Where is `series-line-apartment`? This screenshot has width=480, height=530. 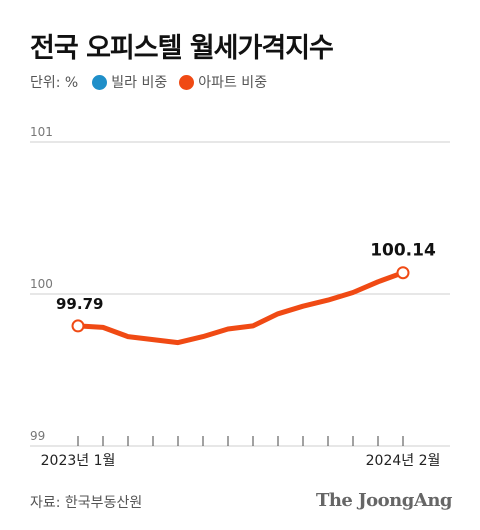 series-line-apartment is located at coordinates (240, 308).